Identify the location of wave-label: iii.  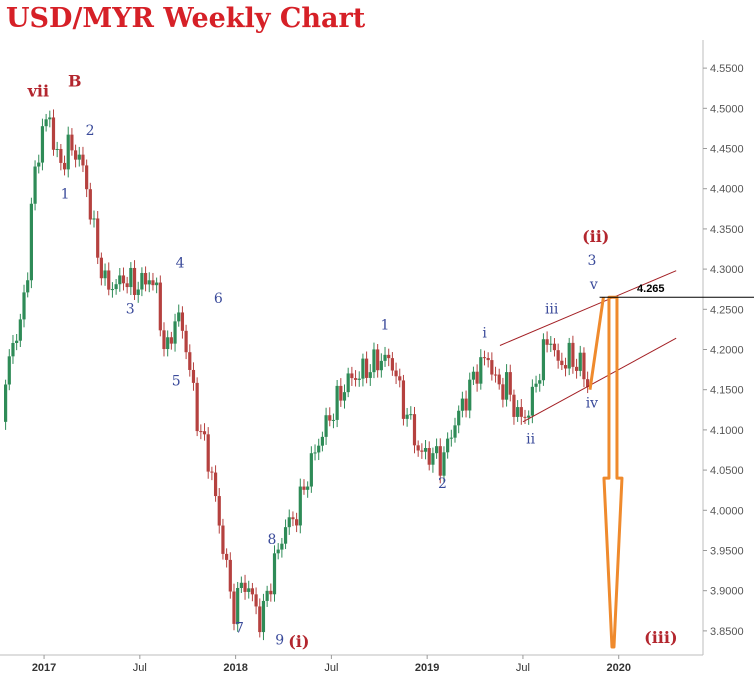
(552, 309).